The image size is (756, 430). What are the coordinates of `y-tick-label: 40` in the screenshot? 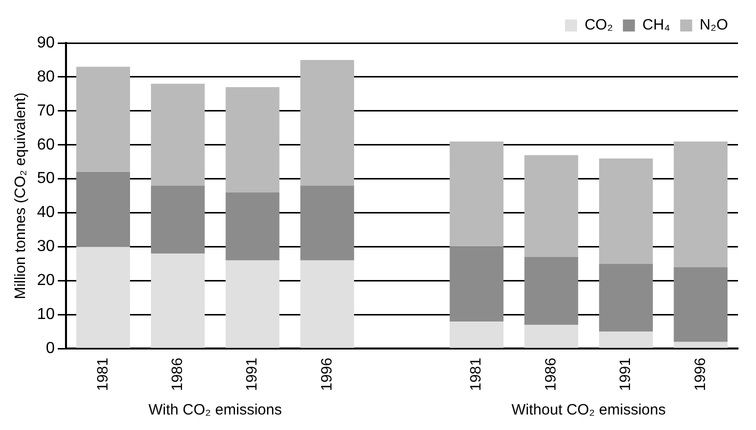 It's located at (46, 213).